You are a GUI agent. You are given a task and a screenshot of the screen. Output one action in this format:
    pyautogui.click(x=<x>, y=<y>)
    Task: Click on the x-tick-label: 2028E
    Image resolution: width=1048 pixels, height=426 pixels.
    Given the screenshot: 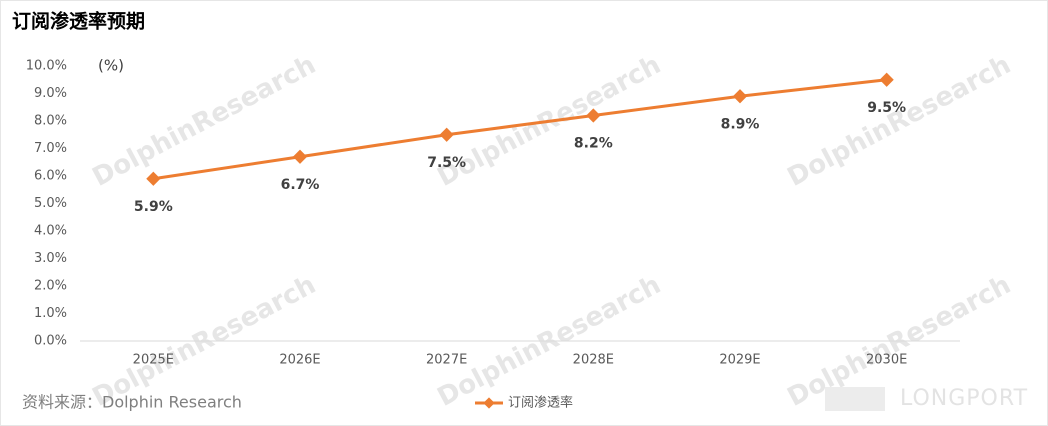 What is the action you would take?
    pyautogui.click(x=593, y=360)
    